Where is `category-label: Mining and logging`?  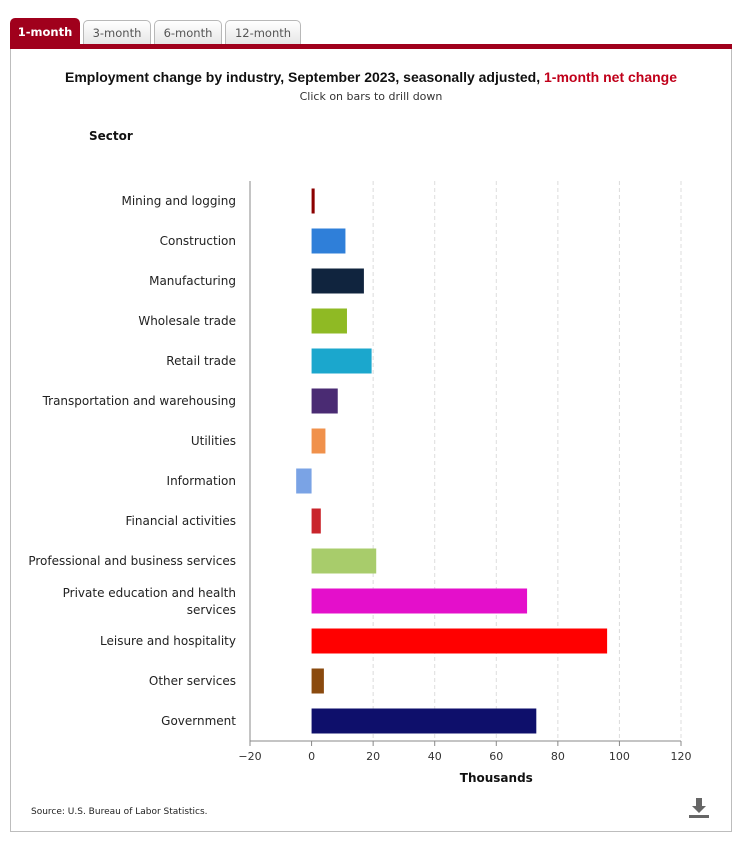 category-label: Mining and logging is located at coordinates (178, 201).